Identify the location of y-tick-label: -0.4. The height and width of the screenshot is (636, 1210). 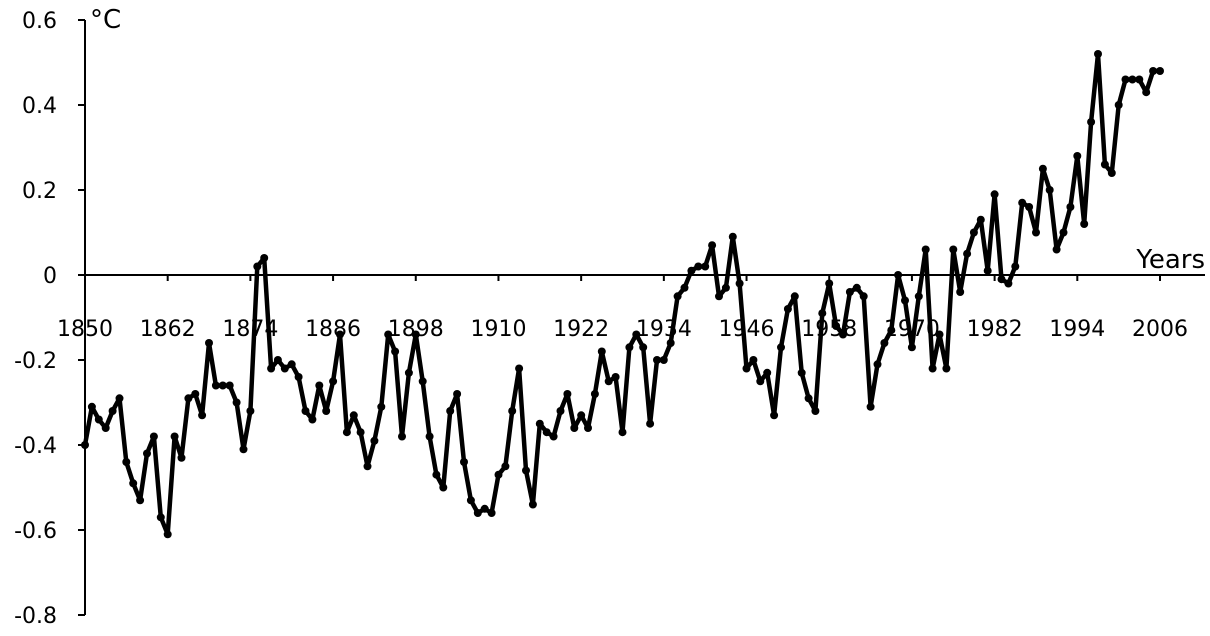
(35, 446).